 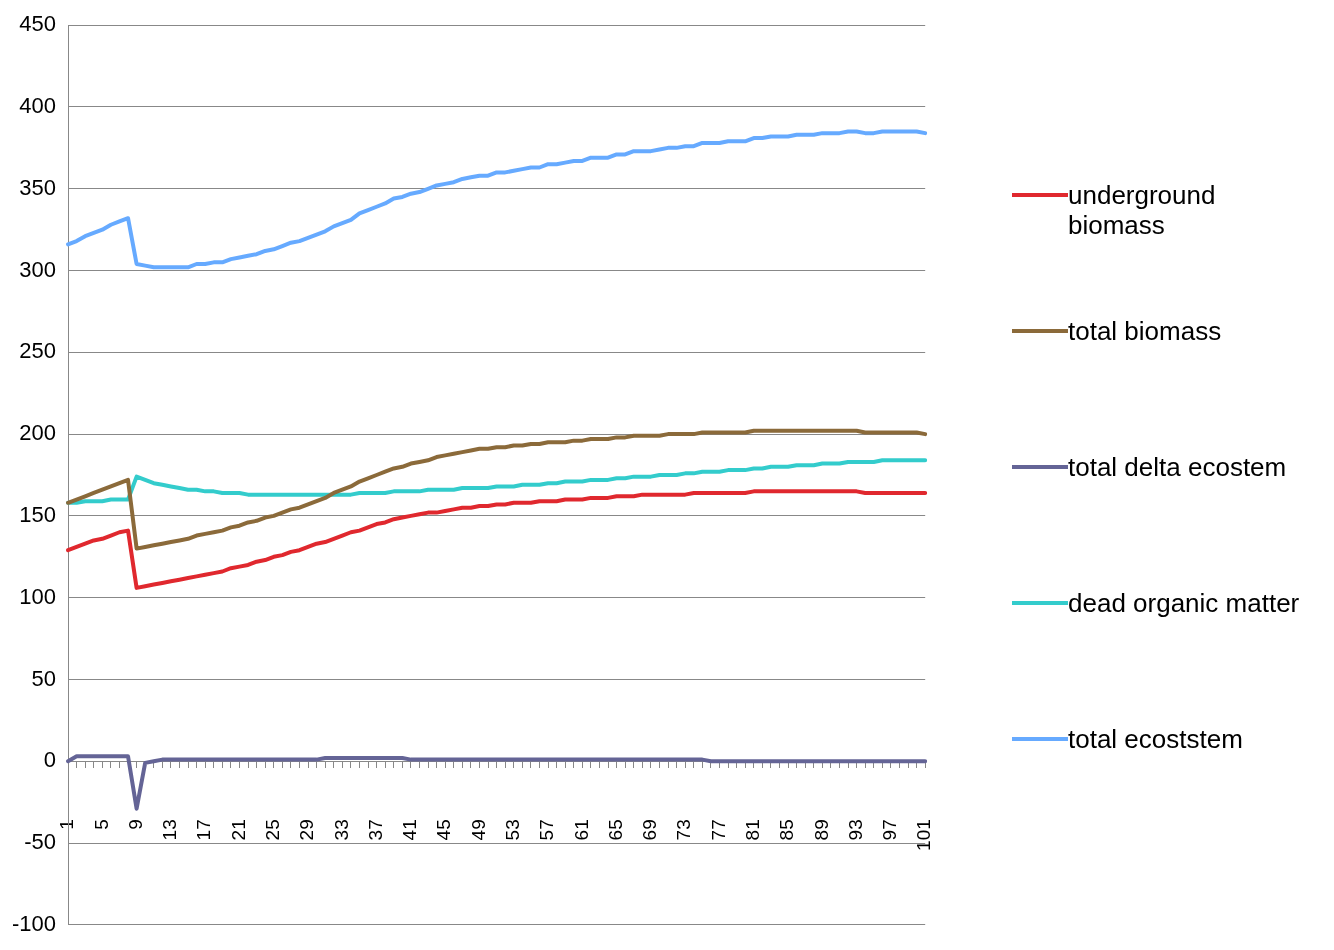 What do you see at coordinates (547, 830) in the screenshot?
I see `x-tick-label: 57` at bounding box center [547, 830].